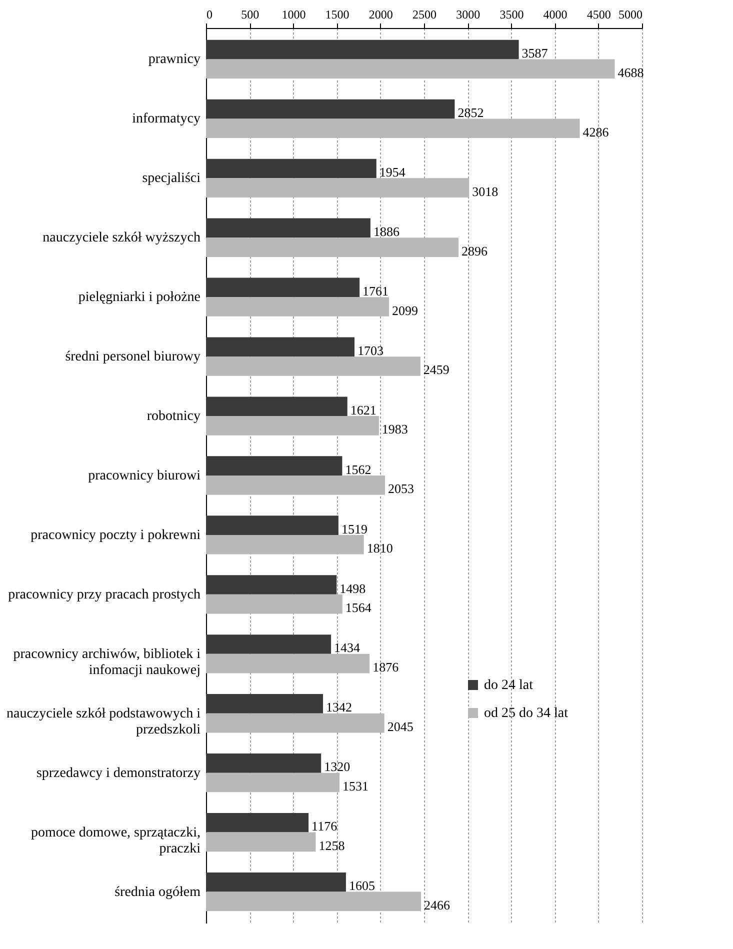  Describe the element at coordinates (118, 773) in the screenshot. I see `y-tick-label: sprzedawcy i demonstratorzy` at that location.